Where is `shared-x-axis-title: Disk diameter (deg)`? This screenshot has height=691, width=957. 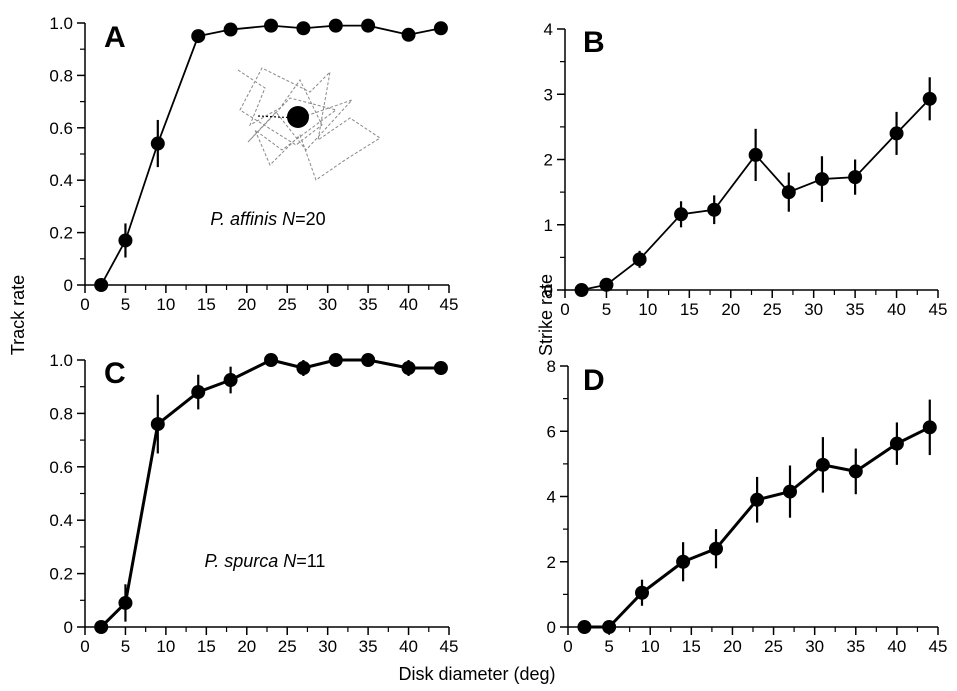
shared-x-axis-title: Disk diameter (deg) is located at coordinates (476, 674).